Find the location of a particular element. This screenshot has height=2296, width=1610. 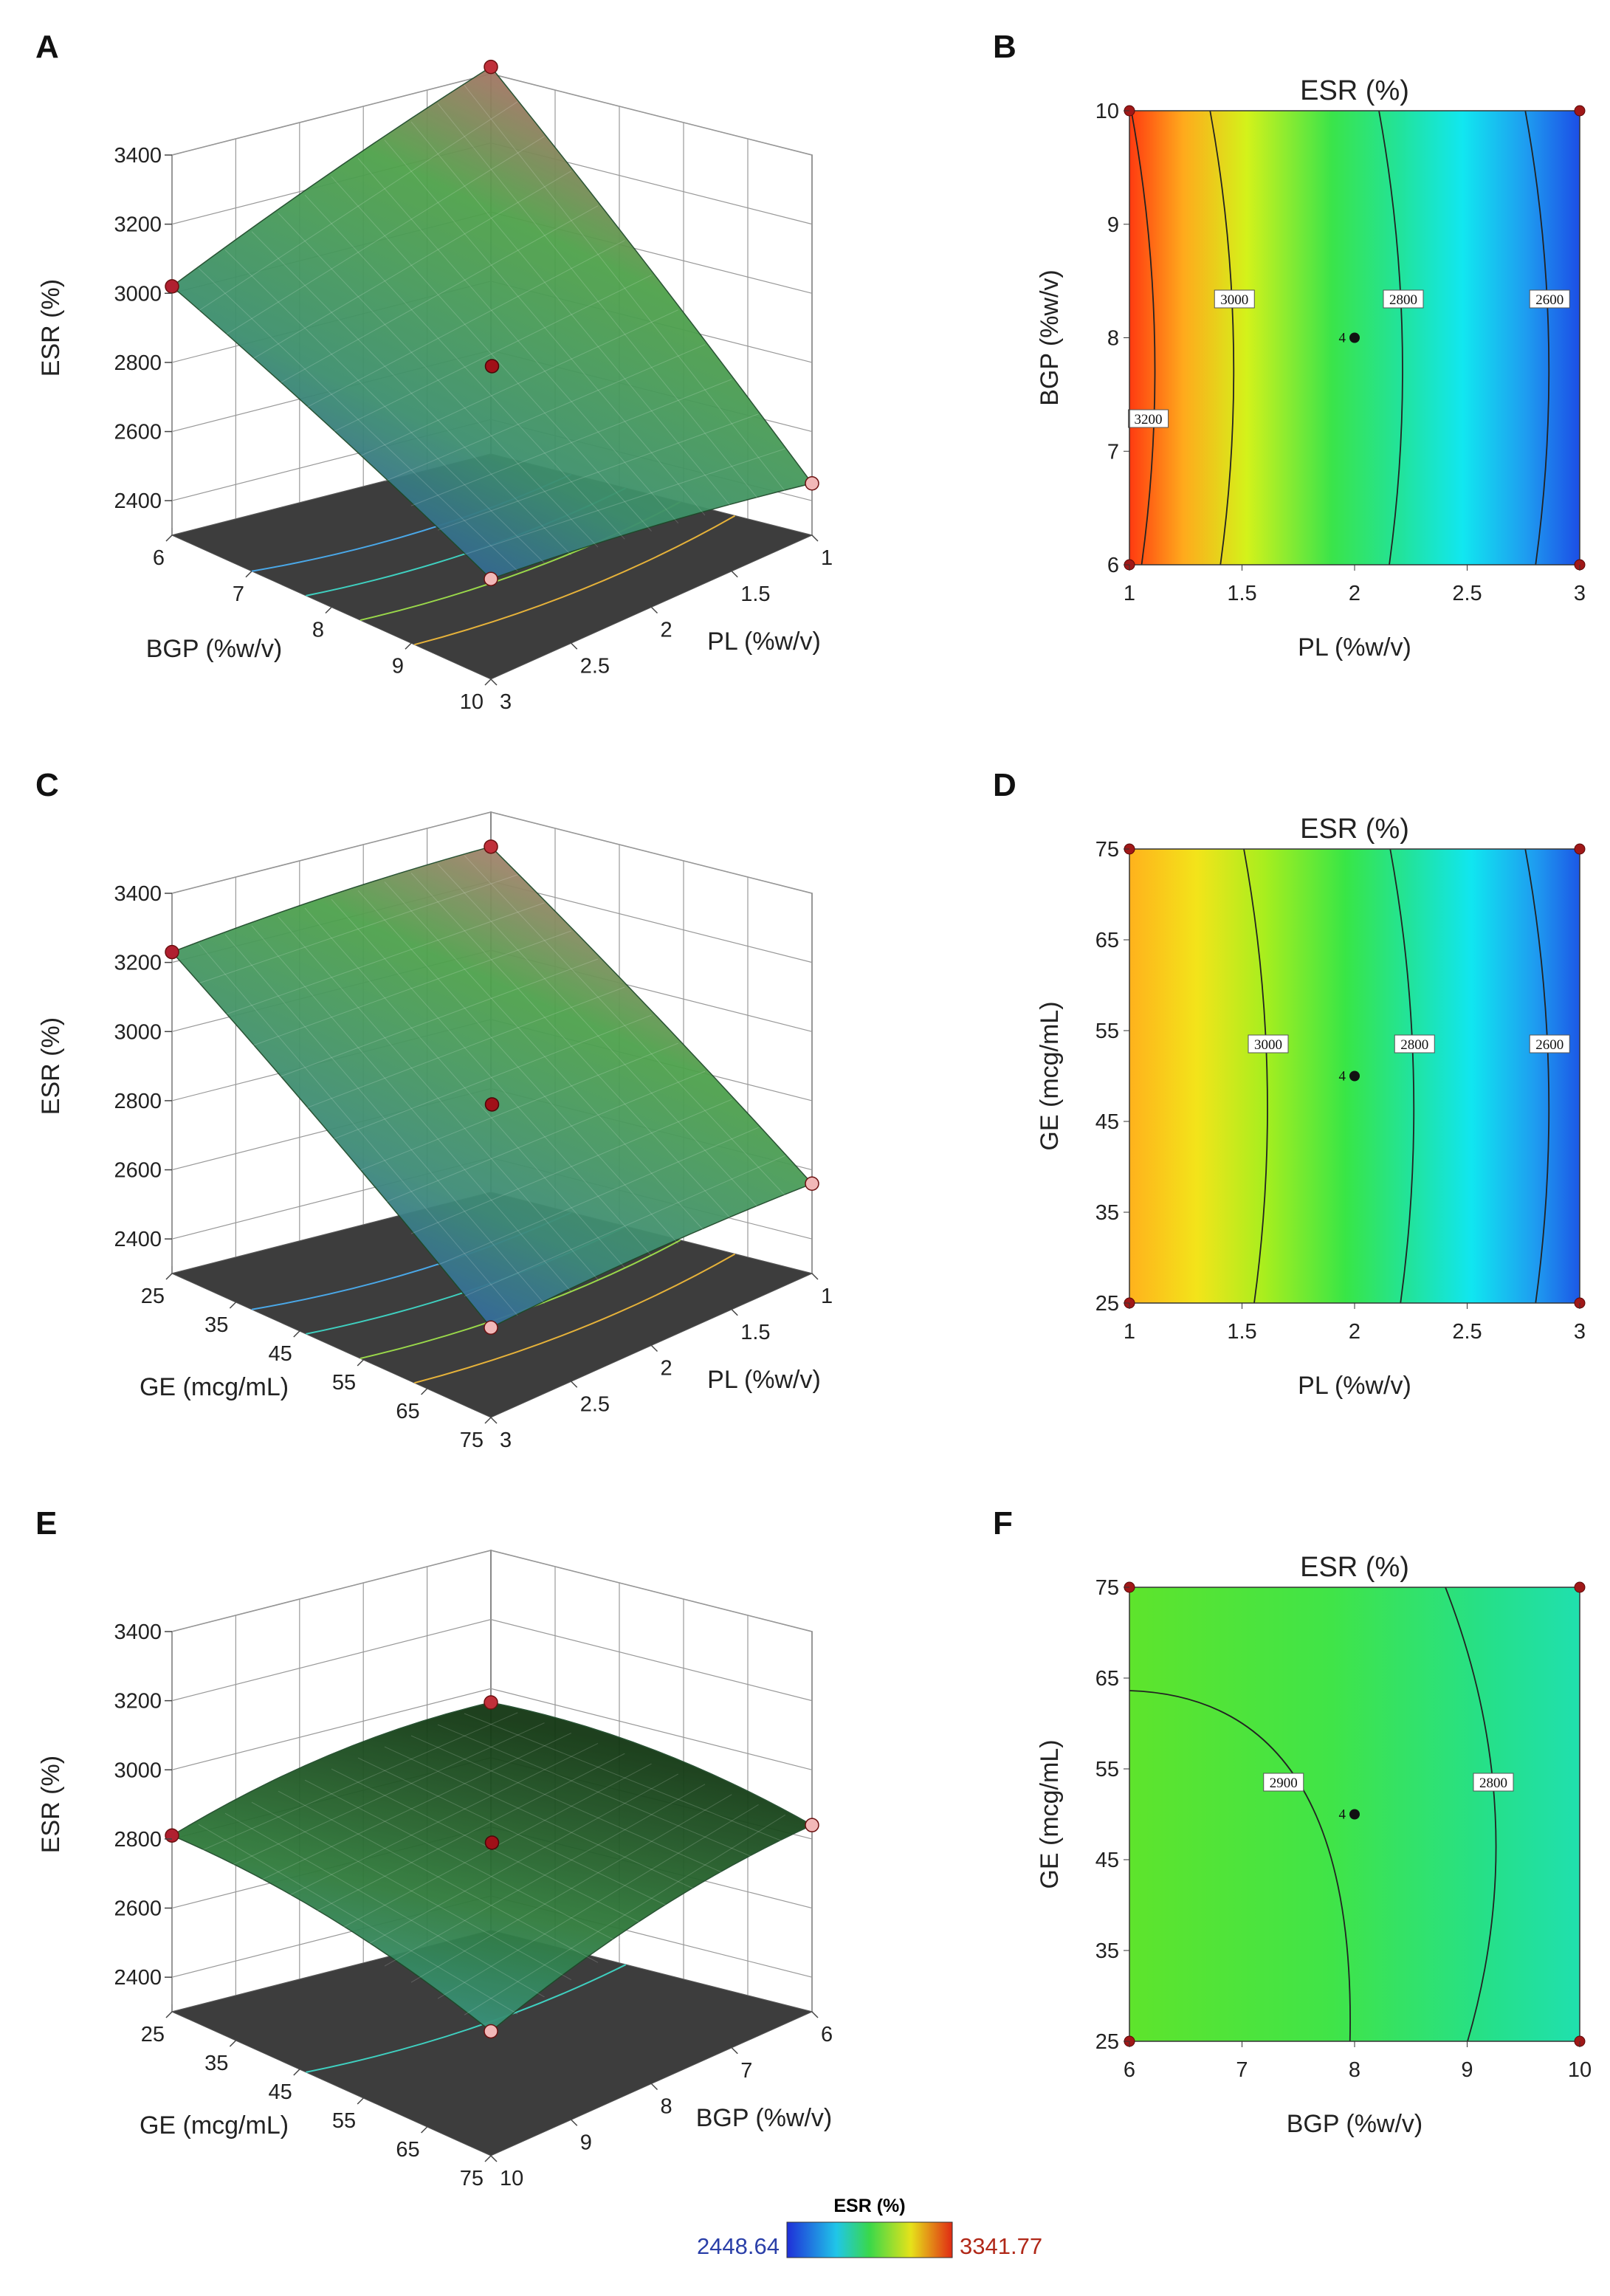

contour-label-box is located at coordinates (1268, 1044).